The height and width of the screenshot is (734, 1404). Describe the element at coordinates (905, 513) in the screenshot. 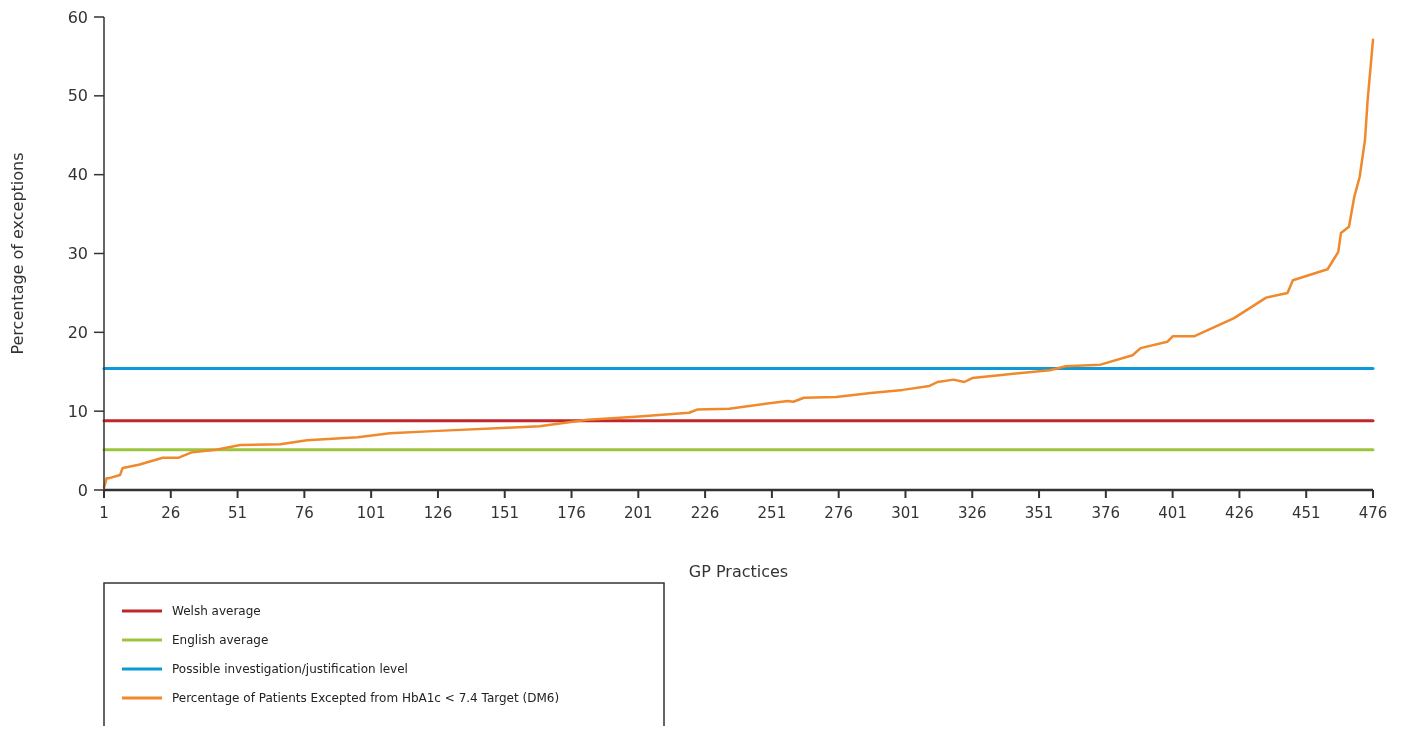

I see `x-tick-label: 301` at that location.